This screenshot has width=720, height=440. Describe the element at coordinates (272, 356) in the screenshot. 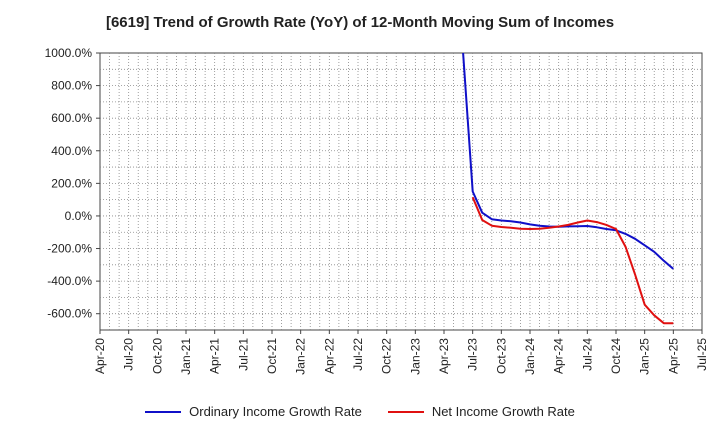

I see `x-tick-label: Oct-21` at that location.